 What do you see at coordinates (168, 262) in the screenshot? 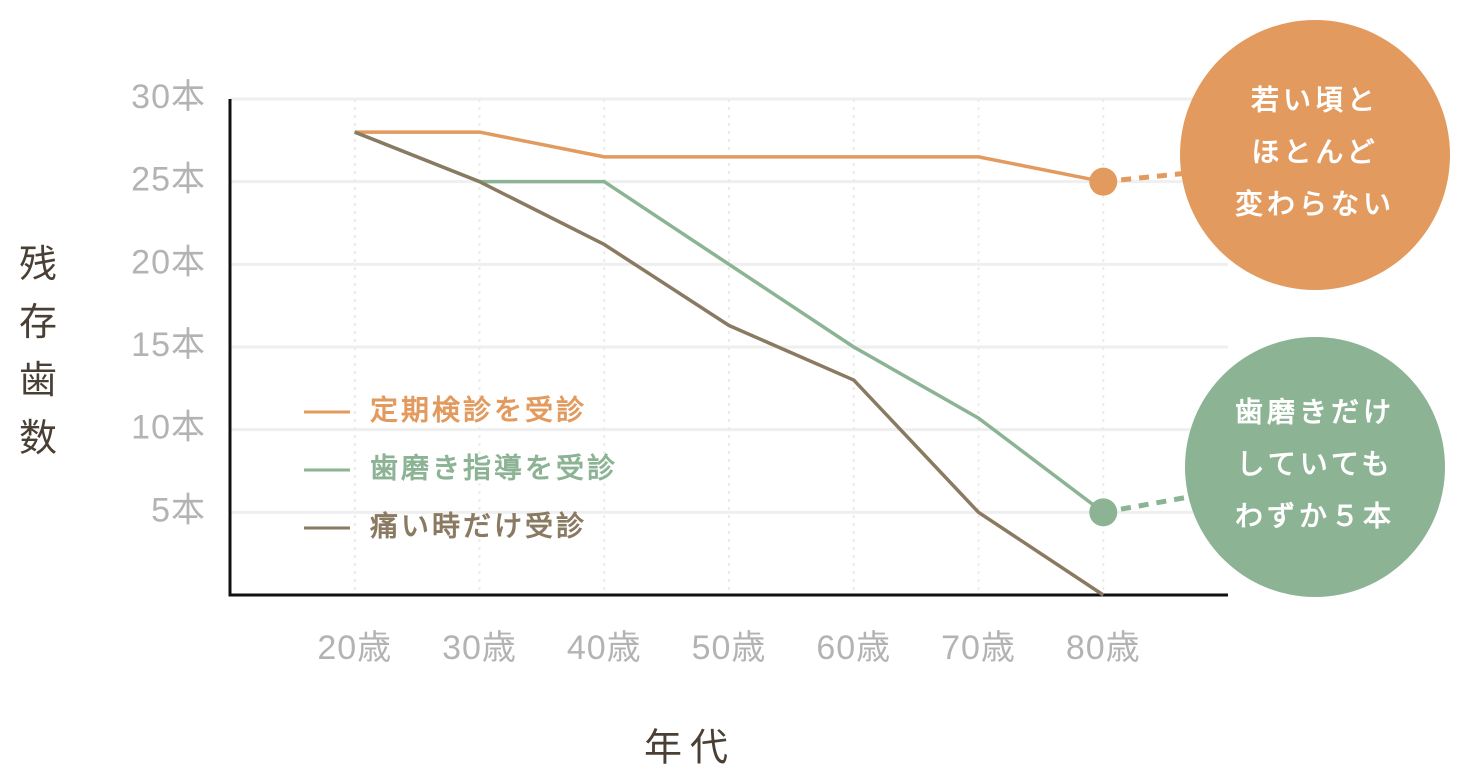
I see `y-tick-label: 20本` at bounding box center [168, 262].